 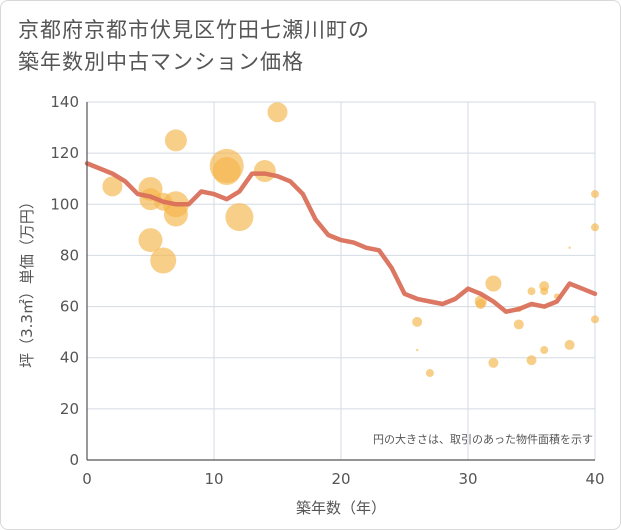 What do you see at coordinates (341, 508) in the screenshot?
I see `x-axis-label: 築年数（年）` at bounding box center [341, 508].